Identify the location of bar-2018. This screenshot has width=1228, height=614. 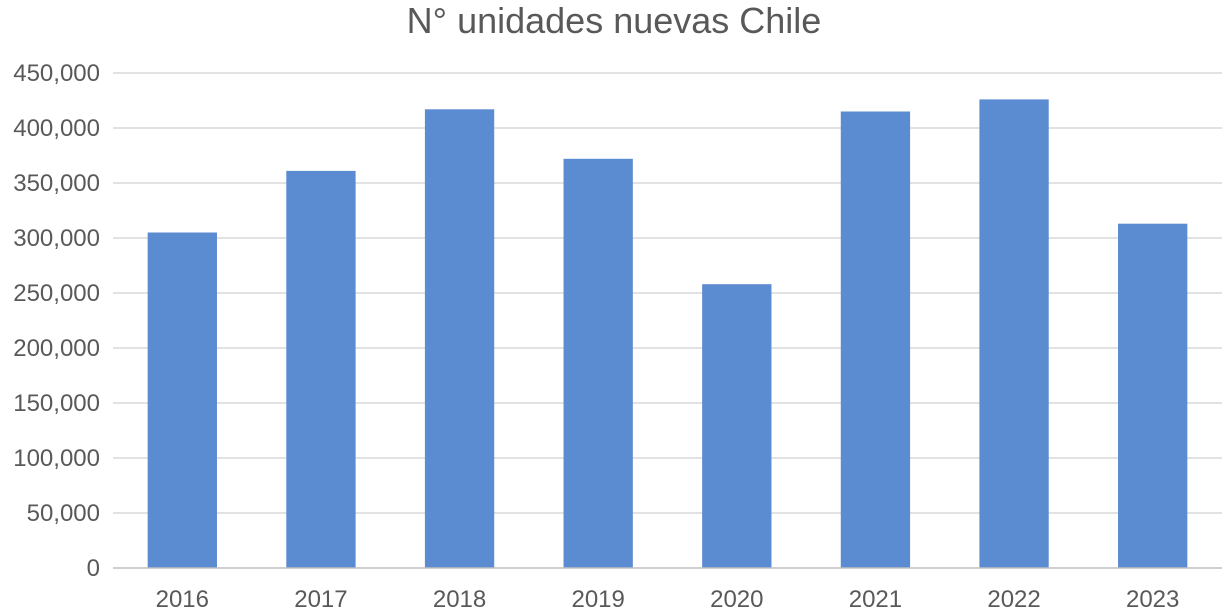
(459, 339).